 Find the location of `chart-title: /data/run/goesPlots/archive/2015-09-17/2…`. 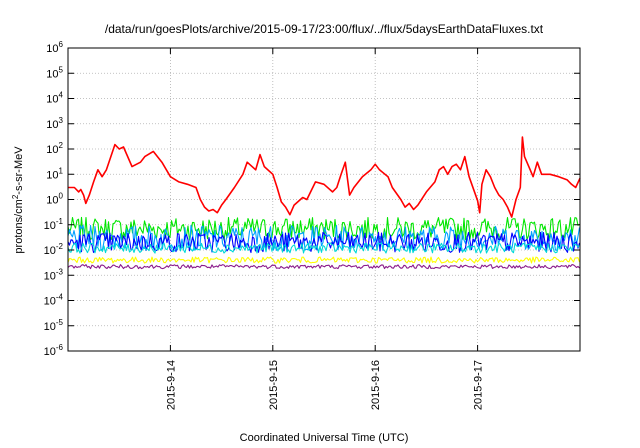

chart-title: /data/run/goesPlots/archive/2015-09-17/2… is located at coordinates (324, 29).